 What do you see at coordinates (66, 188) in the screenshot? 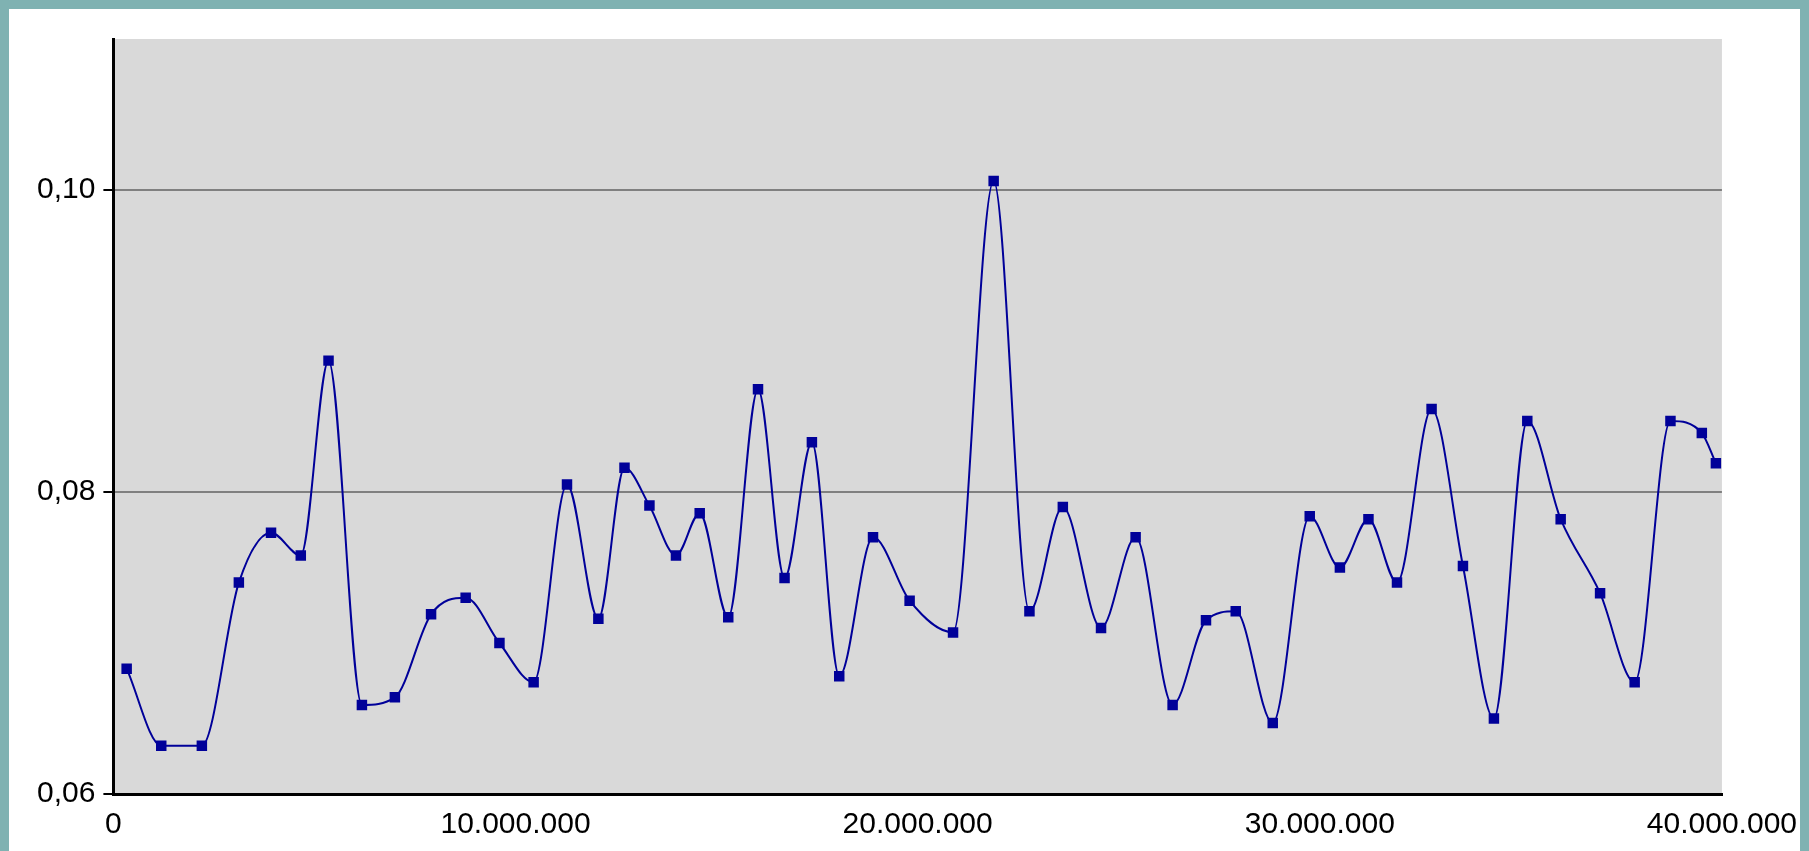
I see `y-tick-label: 0,10` at bounding box center [66, 188].